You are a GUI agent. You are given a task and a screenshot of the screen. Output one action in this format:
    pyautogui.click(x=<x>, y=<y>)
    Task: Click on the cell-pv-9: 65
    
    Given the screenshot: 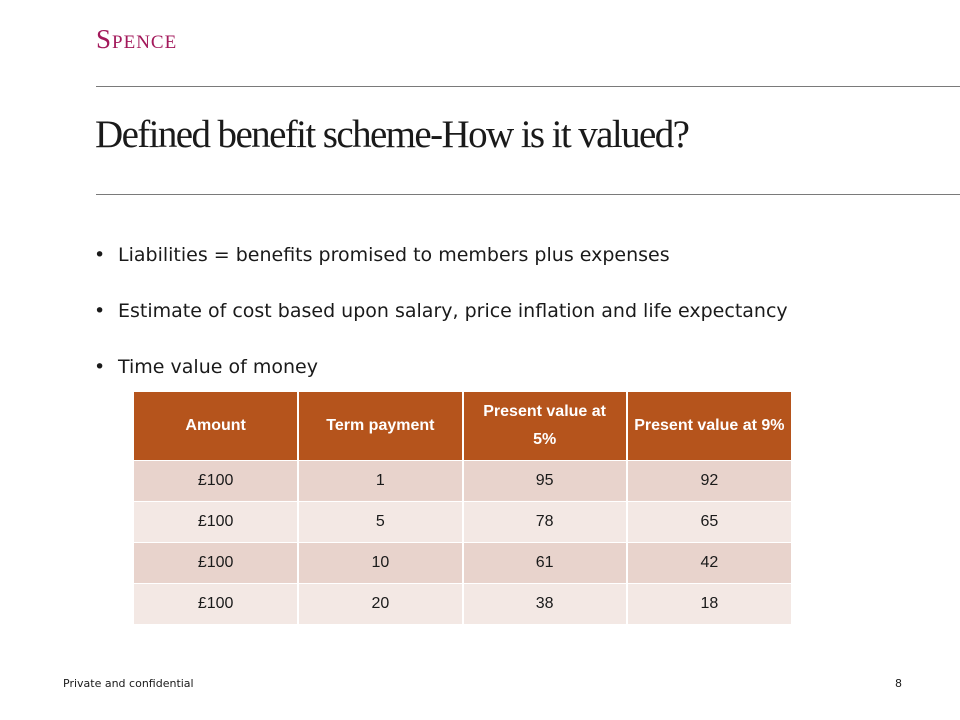 What is the action you would take?
    pyautogui.click(x=708, y=522)
    